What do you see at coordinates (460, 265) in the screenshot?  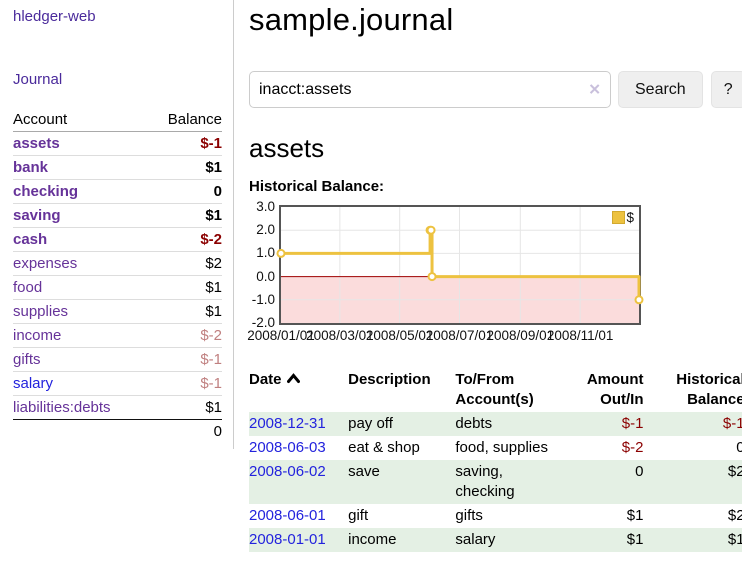 I see `chart-plot-area: $` at bounding box center [460, 265].